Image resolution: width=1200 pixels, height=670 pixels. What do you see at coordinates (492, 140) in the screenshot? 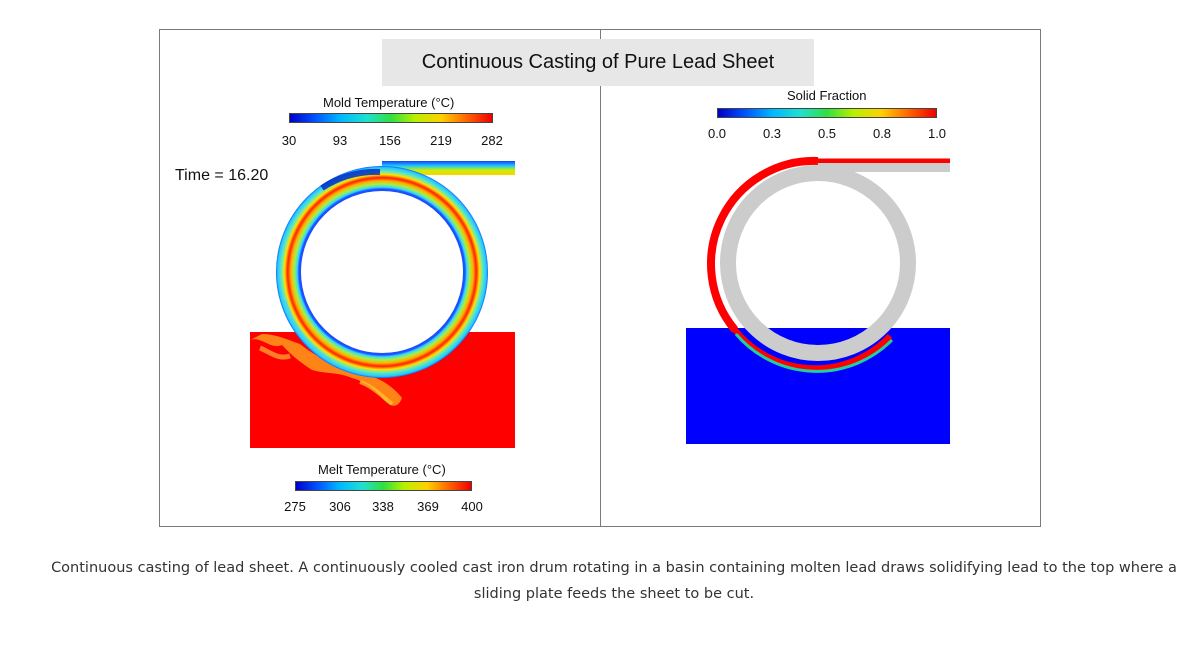
I see `mold-tick: 282` at bounding box center [492, 140].